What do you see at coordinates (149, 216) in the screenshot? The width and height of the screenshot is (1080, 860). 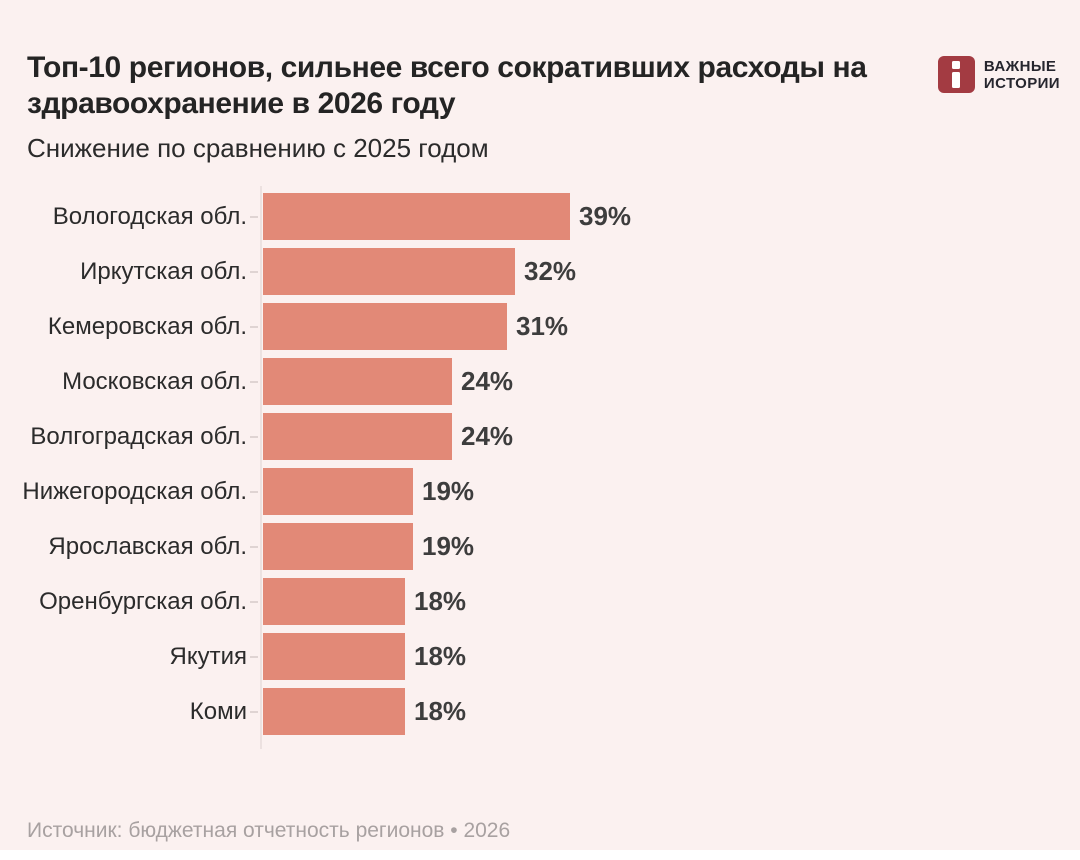 I see `category-label: Вологодская обл.` at bounding box center [149, 216].